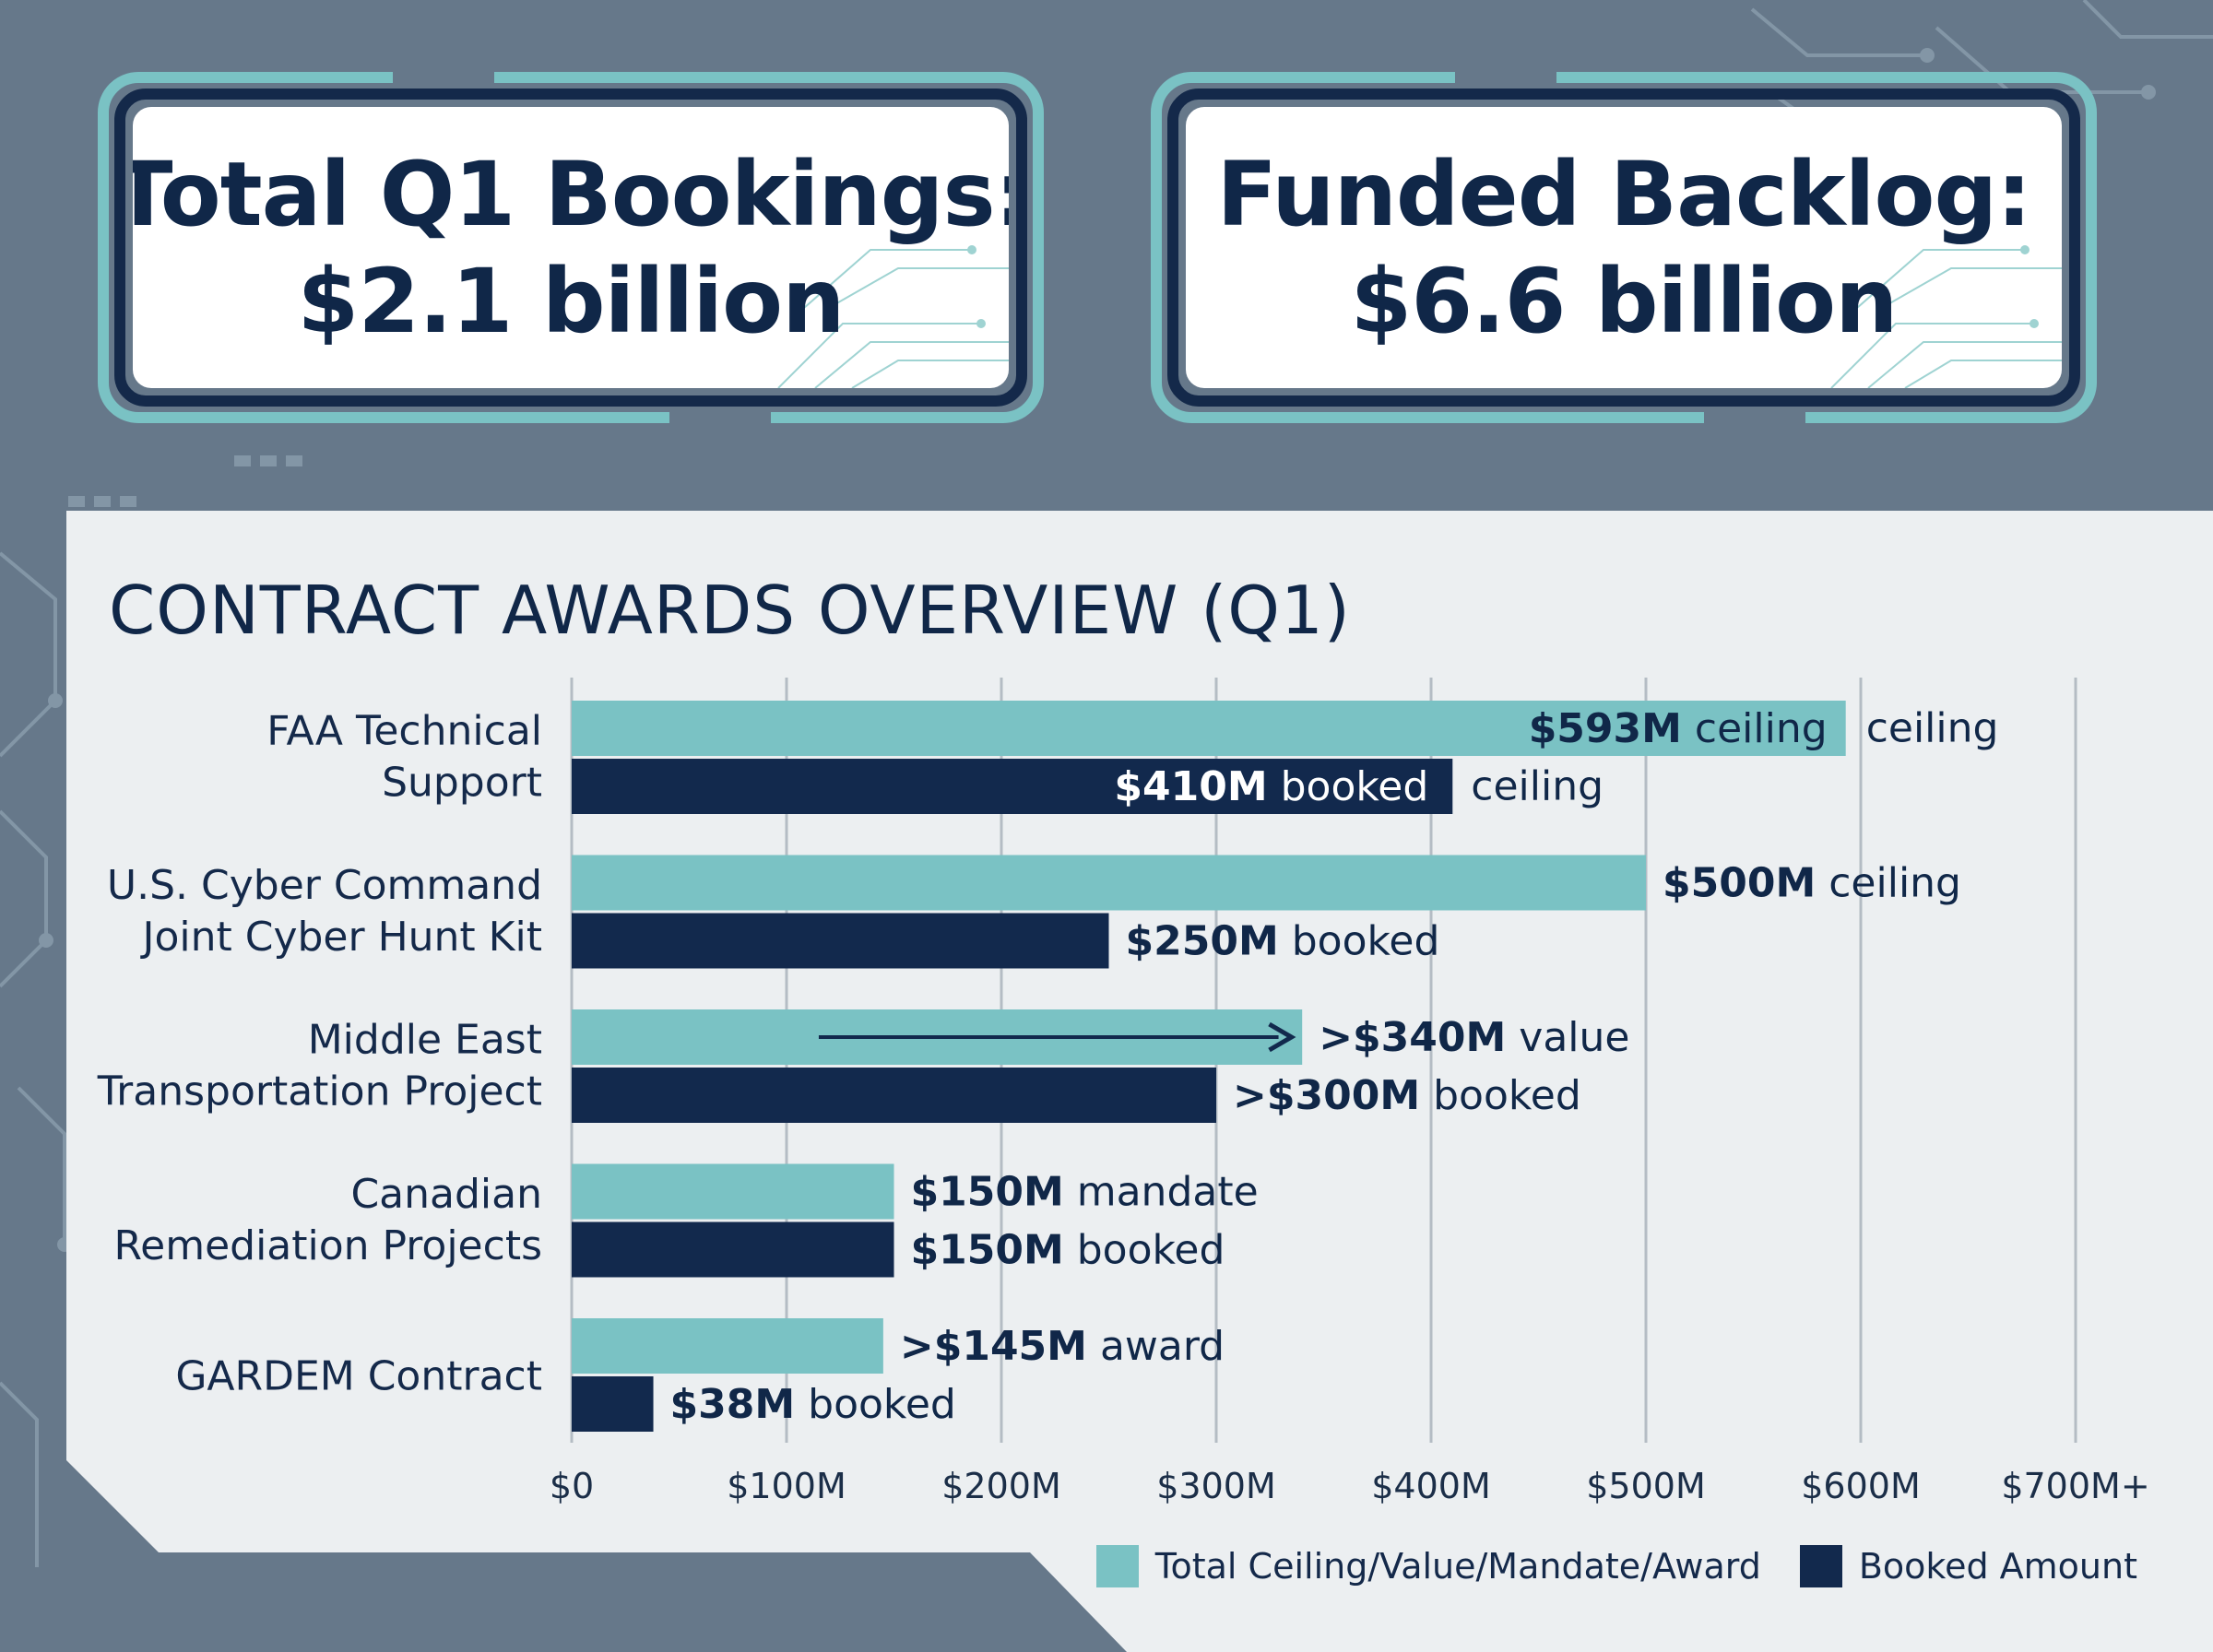 This screenshot has width=2213, height=1652. What do you see at coordinates (1062, 1346) in the screenshot?
I see `value-label-ceiling: >$145M award` at bounding box center [1062, 1346].